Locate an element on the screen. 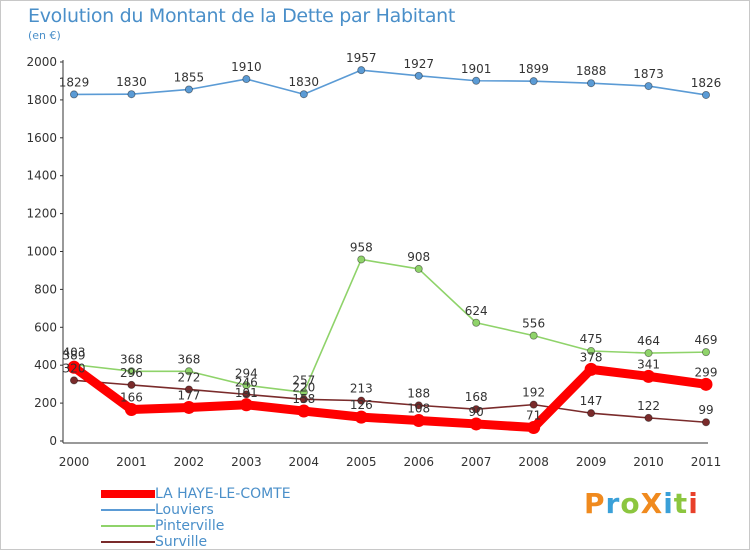  y-tick-label: 1200 is located at coordinates (41, 214).